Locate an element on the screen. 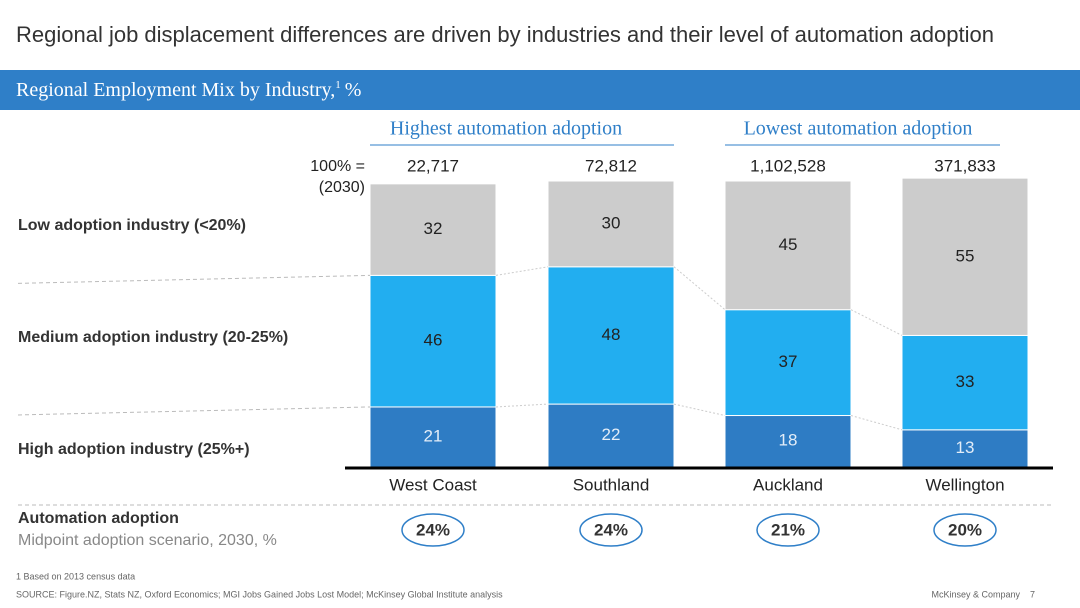 This screenshot has height=608, width=1080. segment-label: 48 is located at coordinates (611, 334).